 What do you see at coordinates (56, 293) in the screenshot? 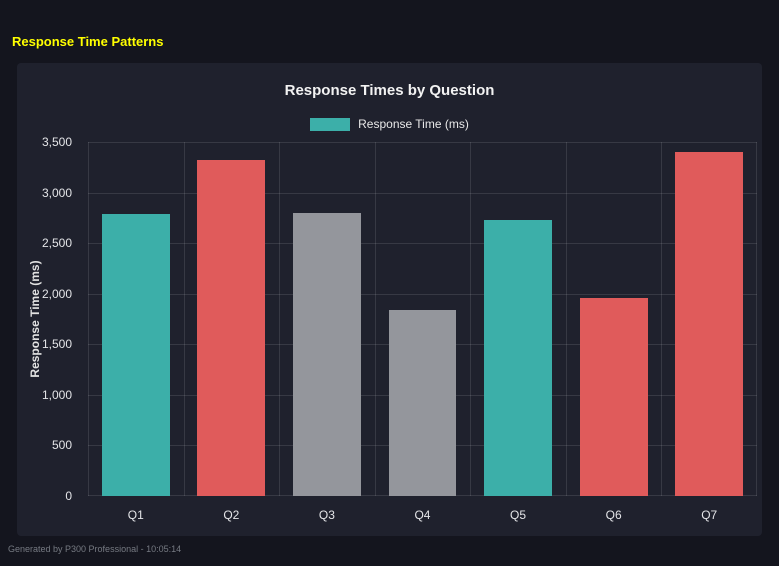
I see `y-tick-label: 2,000` at bounding box center [56, 293].